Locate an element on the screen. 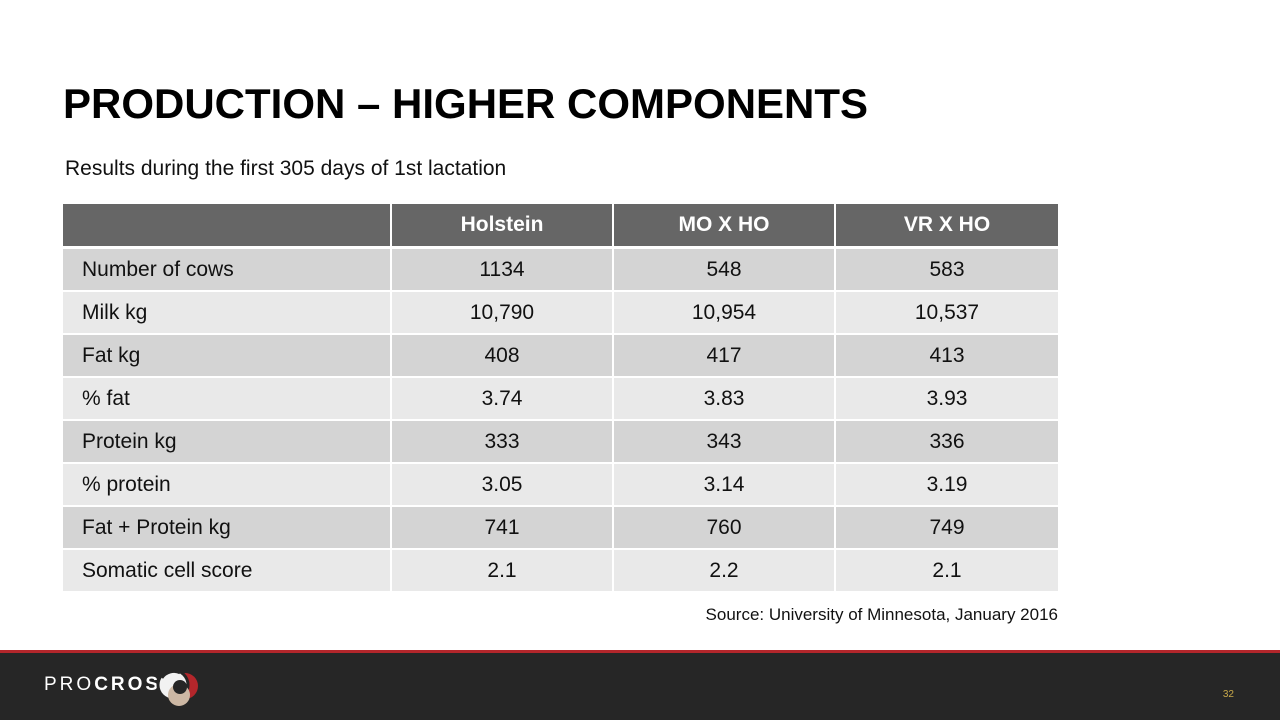  row-label: Fat + Protein kg is located at coordinates (227, 528).